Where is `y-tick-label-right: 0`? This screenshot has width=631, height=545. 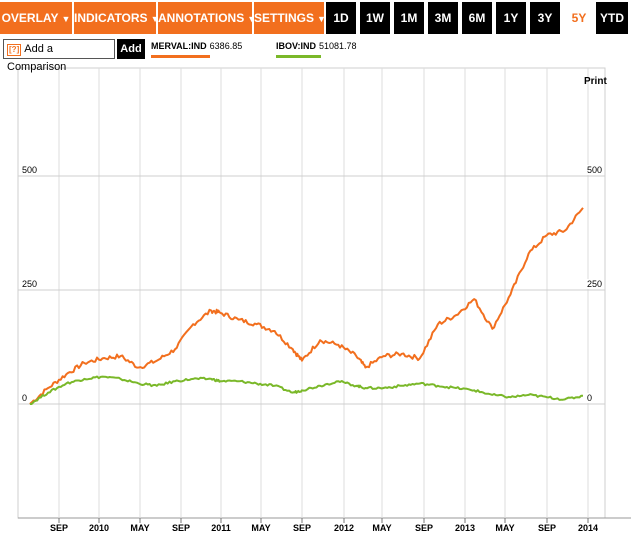 y-tick-label-right: 0 is located at coordinates (589, 398).